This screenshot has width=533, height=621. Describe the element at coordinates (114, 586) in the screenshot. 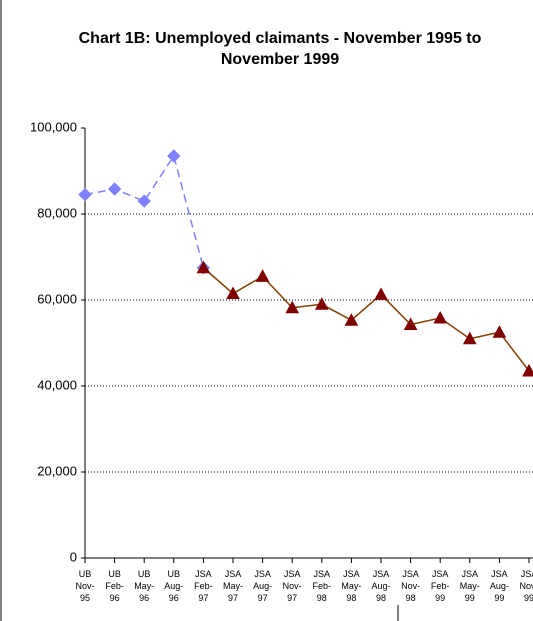

I see `x-tick-label: UB Feb-96` at that location.